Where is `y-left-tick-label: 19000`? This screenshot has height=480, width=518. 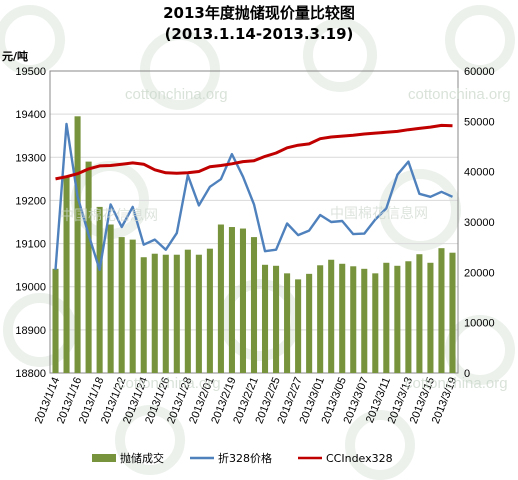 y-left-tick-label: 19000 is located at coordinates (30, 288).